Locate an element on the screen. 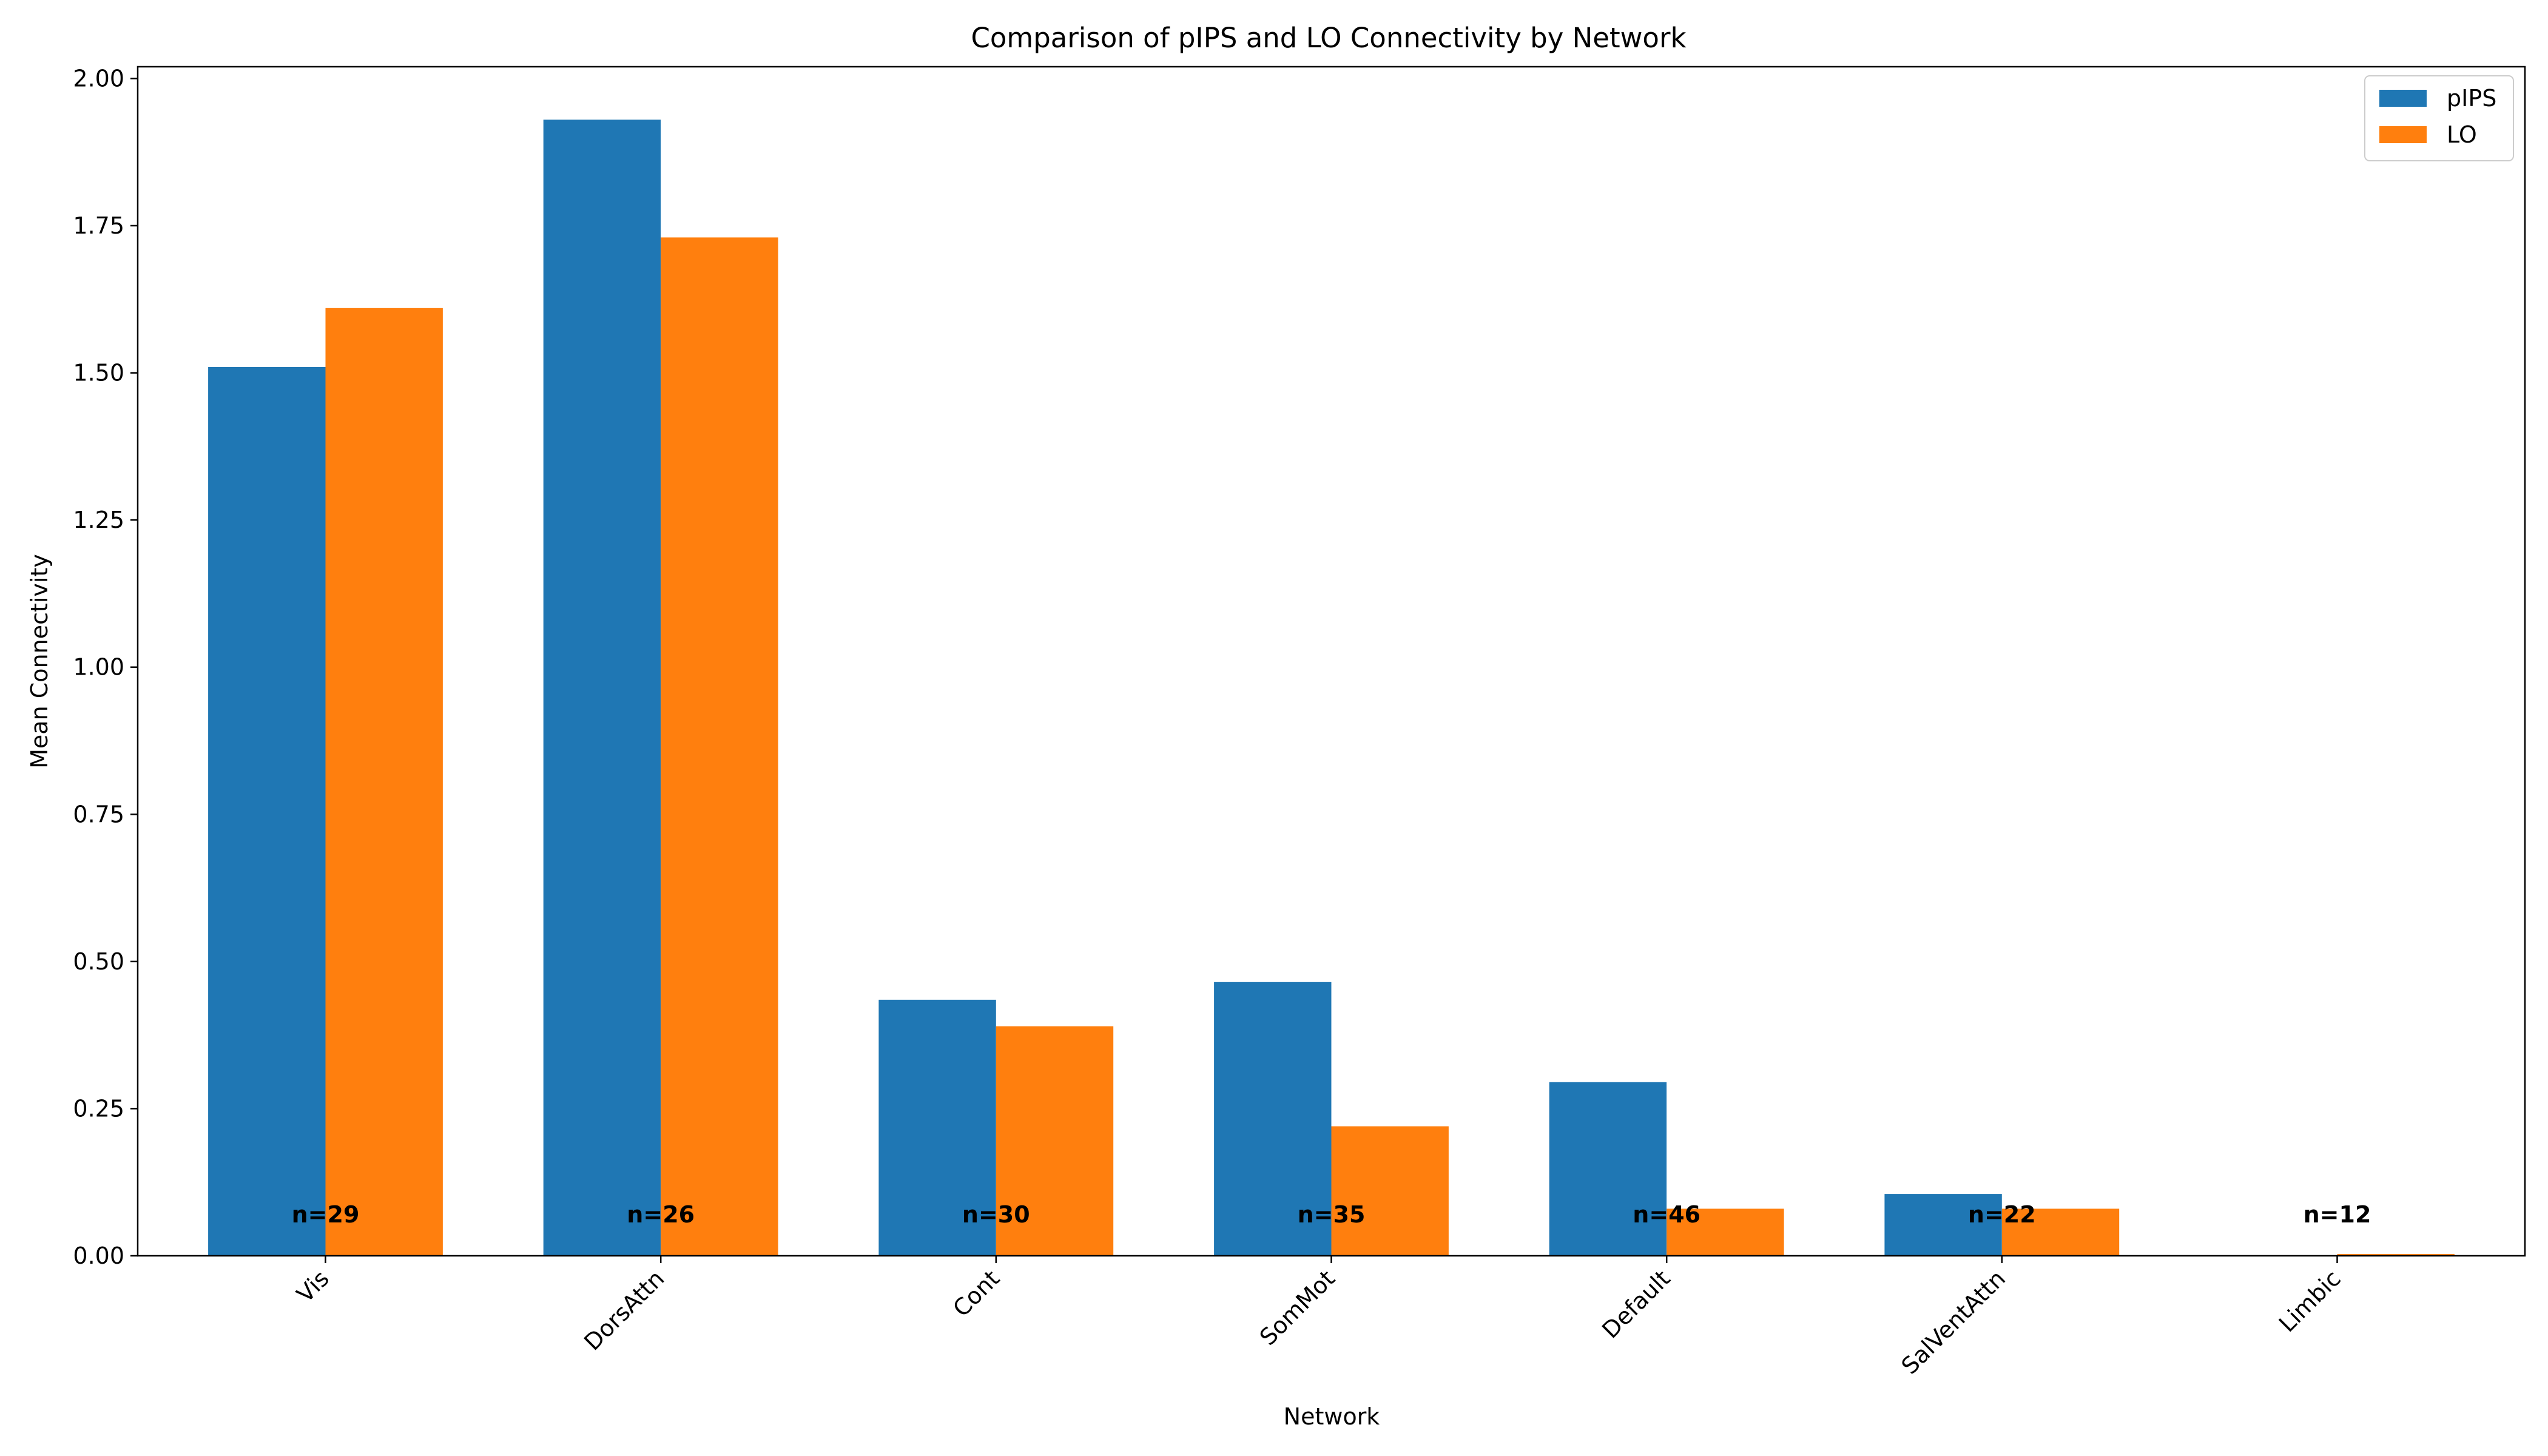 This screenshot has height=1456, width=2548. bar-pips-sommot is located at coordinates (1273, 1119).